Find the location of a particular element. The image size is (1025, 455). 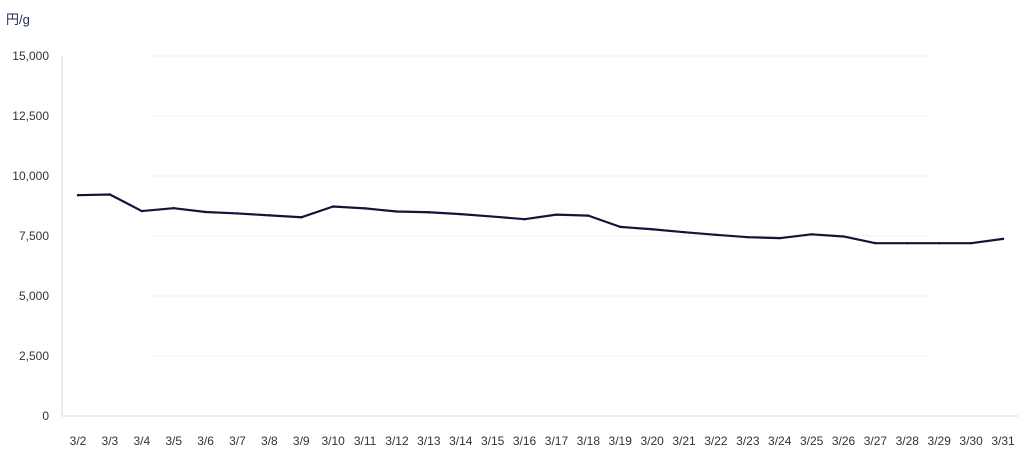

x-tick-label: 3/14 is located at coordinates (461, 441).